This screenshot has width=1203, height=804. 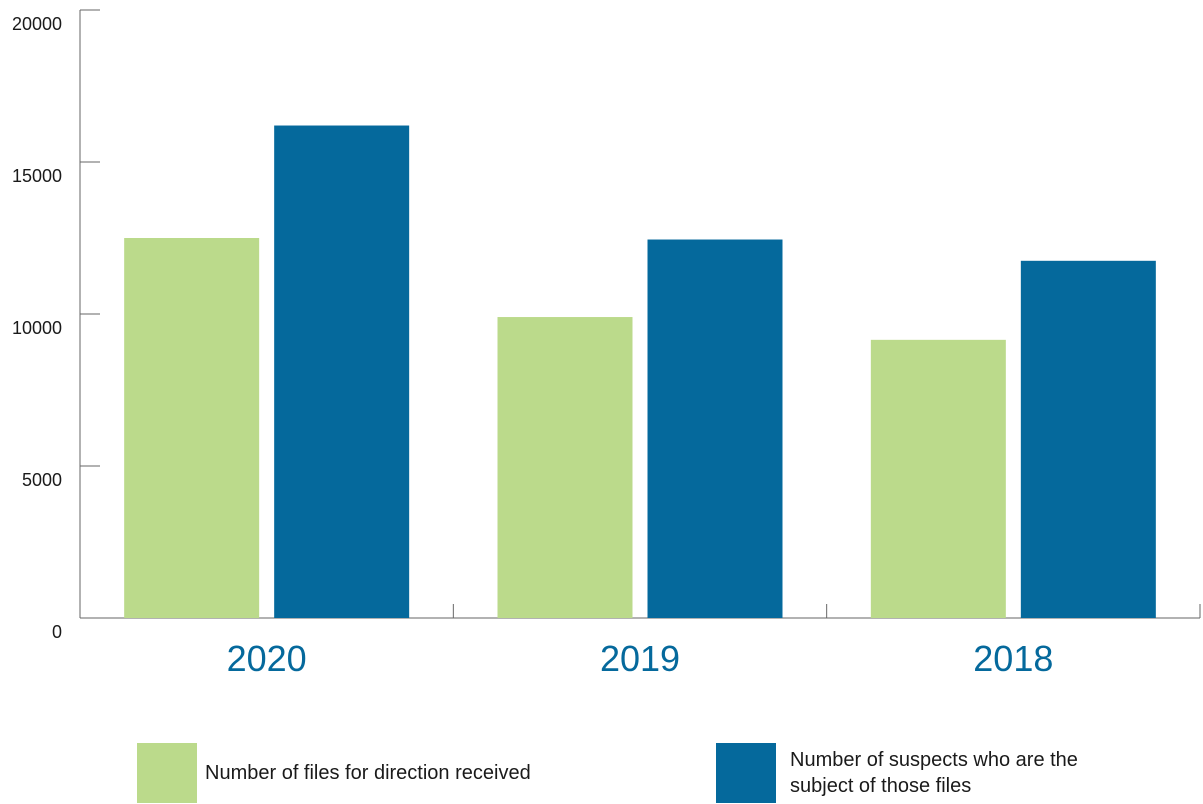 What do you see at coordinates (934, 760) in the screenshot?
I see `legend-label-suspects-line1: Number of suspects who are the` at bounding box center [934, 760].